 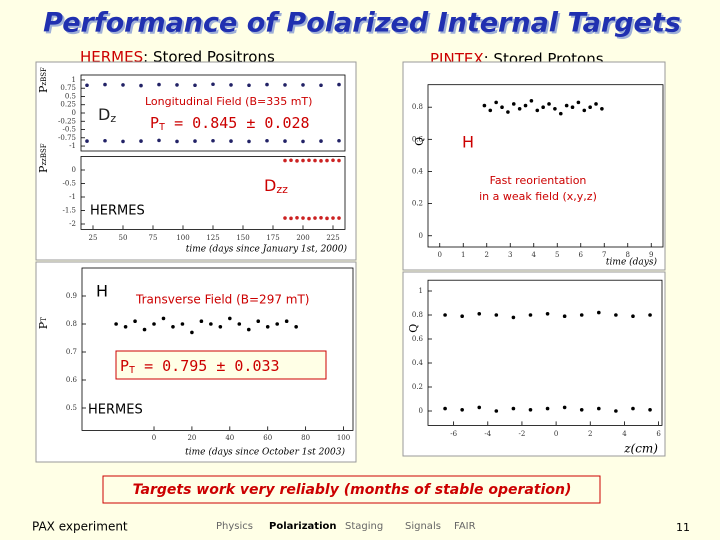 I want to click on y-label-part: T, so click(x=44, y=319).